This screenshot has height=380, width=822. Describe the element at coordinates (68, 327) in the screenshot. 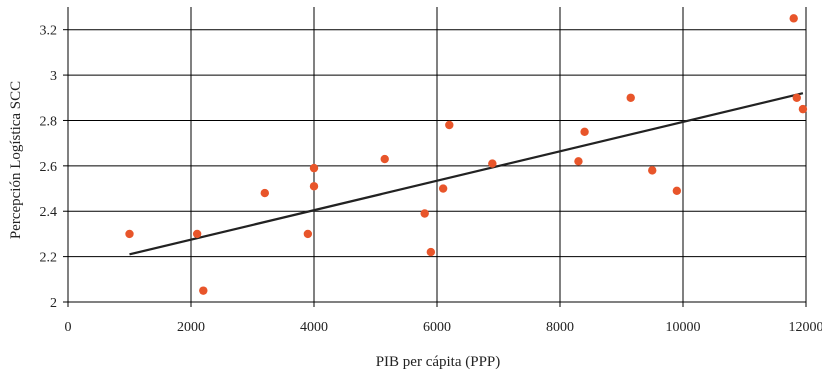

I see `x-tick-label-0: 0` at that location.